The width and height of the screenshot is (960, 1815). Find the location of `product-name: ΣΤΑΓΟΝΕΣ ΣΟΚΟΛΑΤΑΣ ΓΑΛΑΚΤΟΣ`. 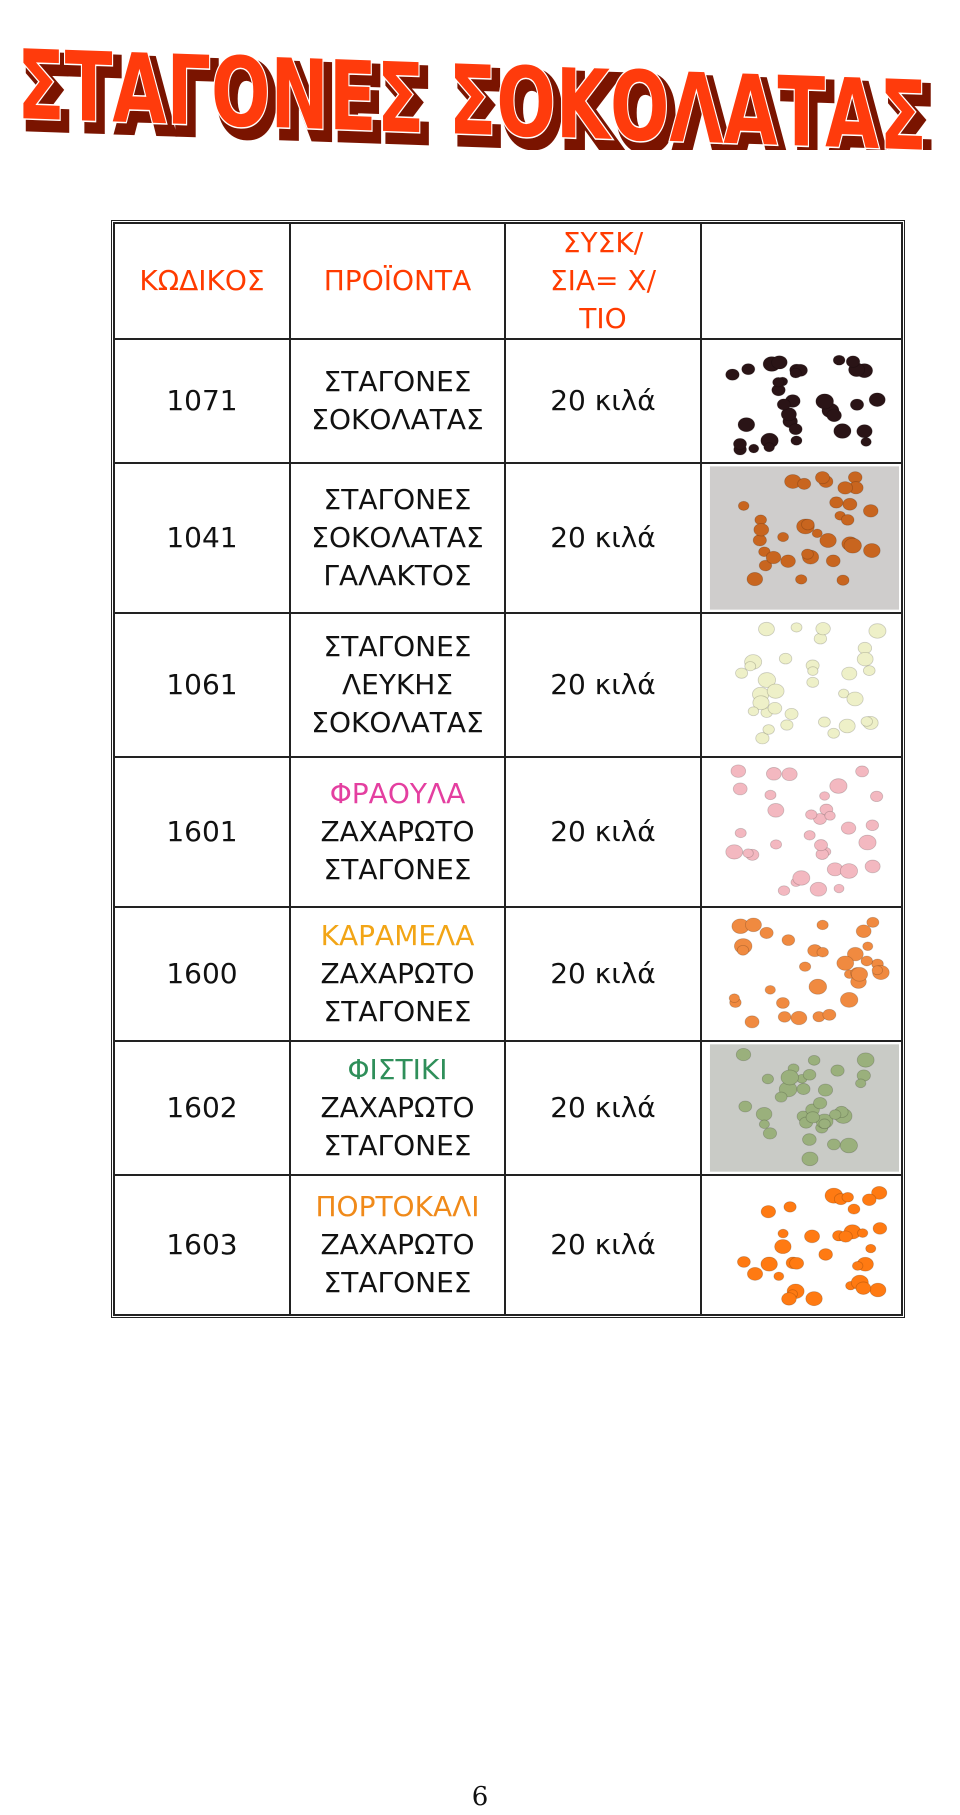

product-name: ΣΤΑΓΟΝΕΣ ΣΟΚΟΛΑΤΑΣ ΓΑΛΑΚΤΟΣ is located at coordinates (397, 538).